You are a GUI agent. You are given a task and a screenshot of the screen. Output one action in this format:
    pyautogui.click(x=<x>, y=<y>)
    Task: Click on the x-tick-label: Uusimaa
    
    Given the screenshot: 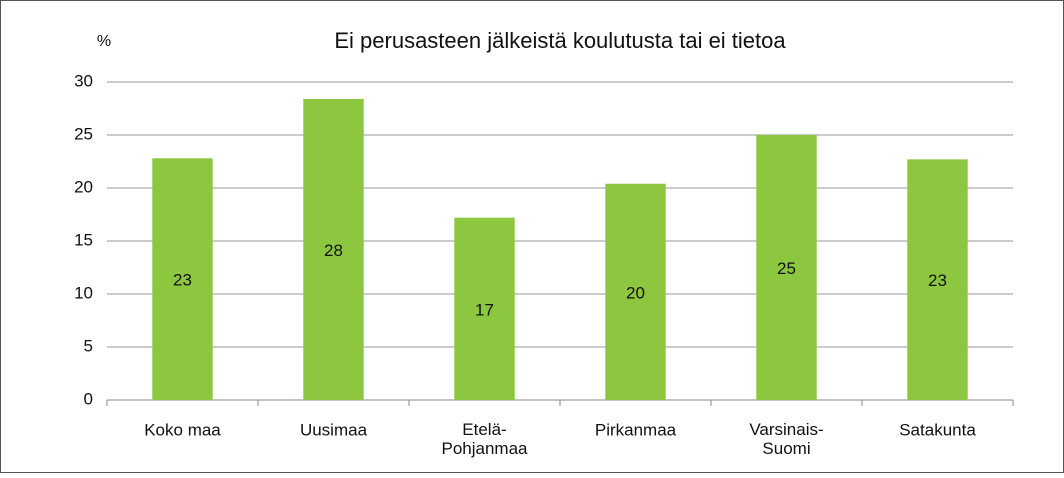 What is the action you would take?
    pyautogui.click(x=334, y=429)
    